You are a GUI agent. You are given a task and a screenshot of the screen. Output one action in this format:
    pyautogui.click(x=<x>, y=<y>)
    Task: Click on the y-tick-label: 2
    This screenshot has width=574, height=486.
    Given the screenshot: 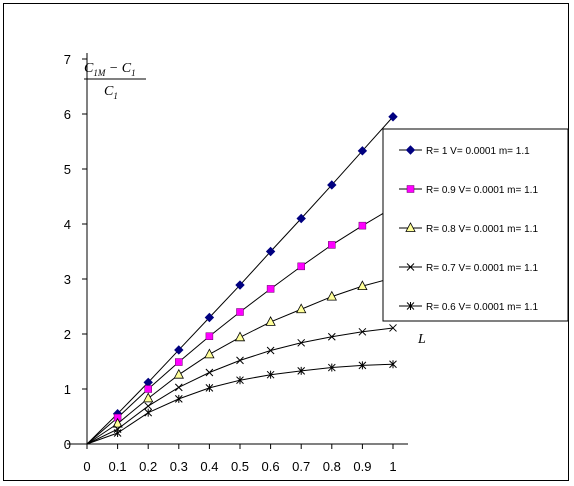 What is the action you would take?
    pyautogui.click(x=67, y=334)
    